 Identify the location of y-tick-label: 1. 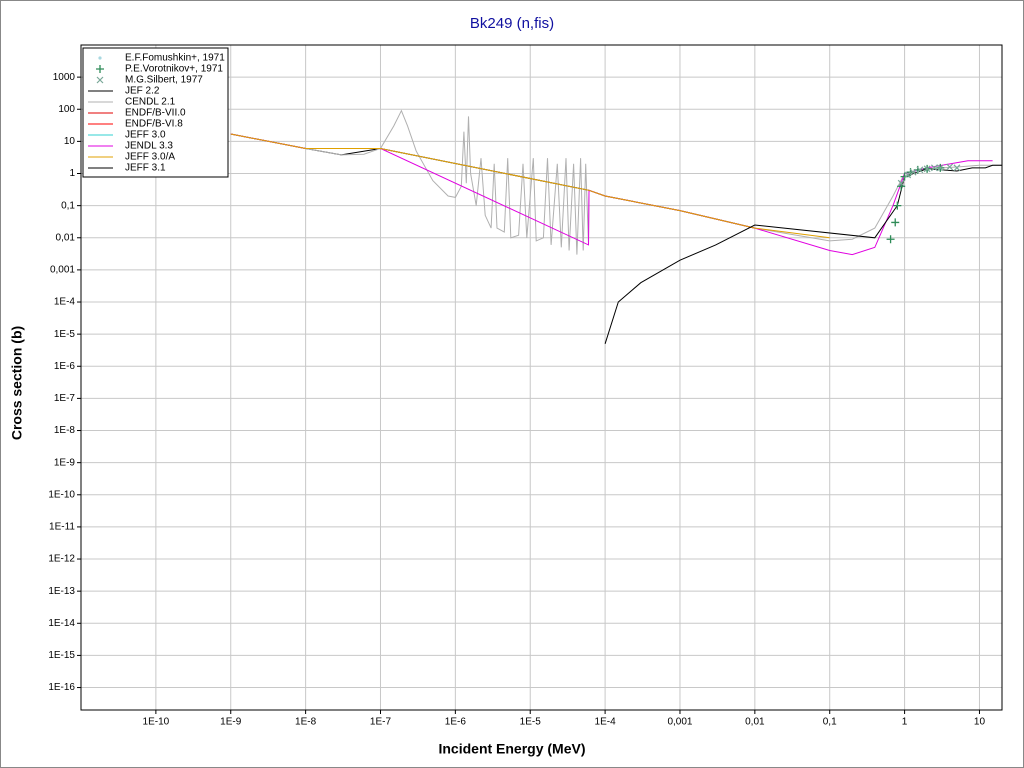
(72, 173).